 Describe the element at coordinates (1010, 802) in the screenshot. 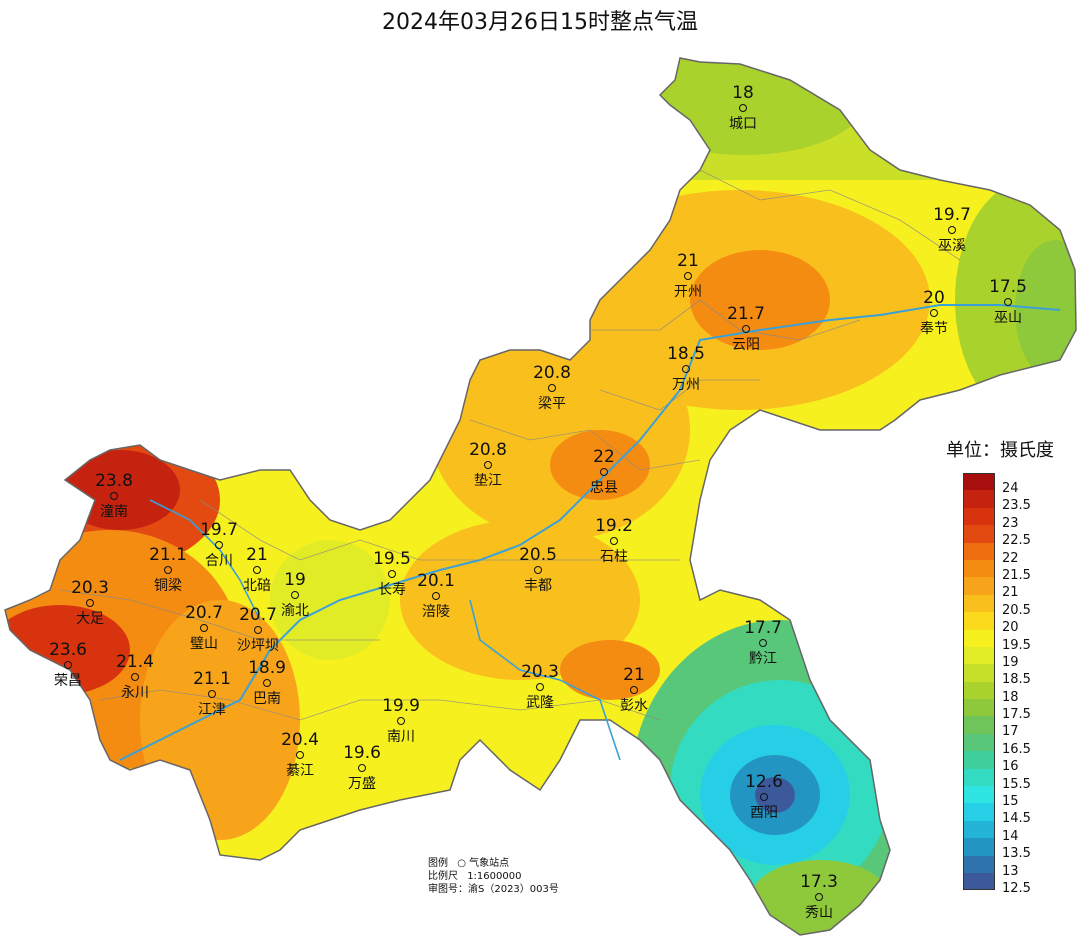

I see `legend-label: 15` at that location.